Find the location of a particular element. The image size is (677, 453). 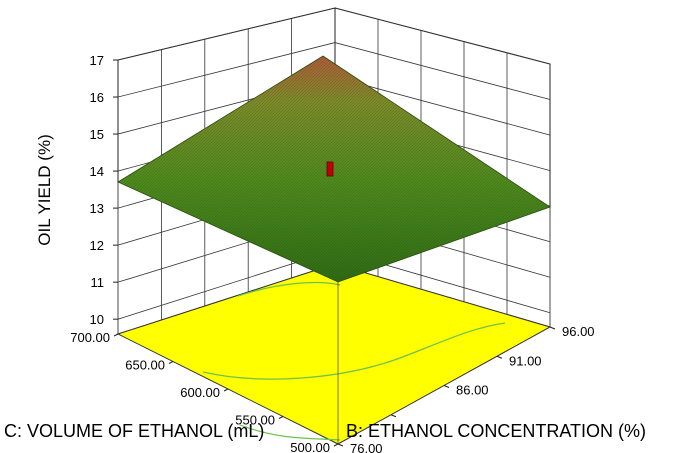

z-tick-label: 10 is located at coordinates (97, 319).